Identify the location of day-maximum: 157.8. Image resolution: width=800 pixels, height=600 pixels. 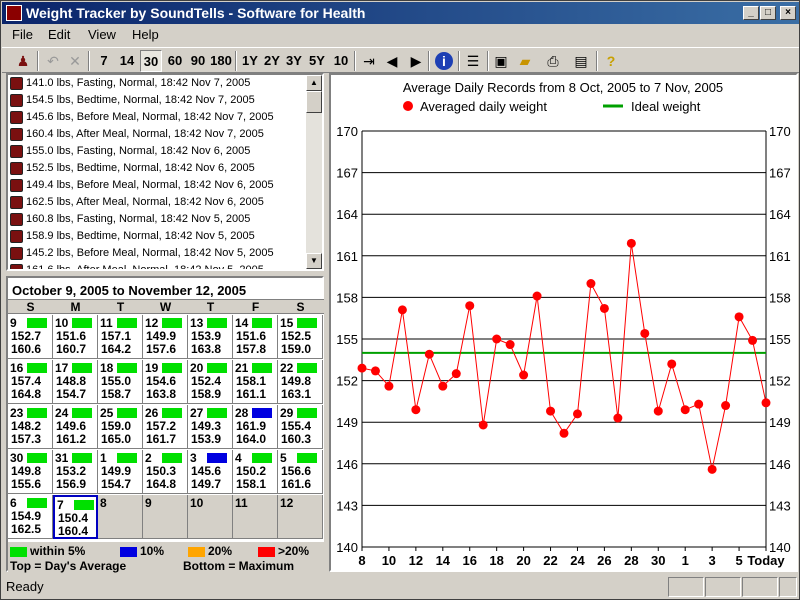
(251, 349).